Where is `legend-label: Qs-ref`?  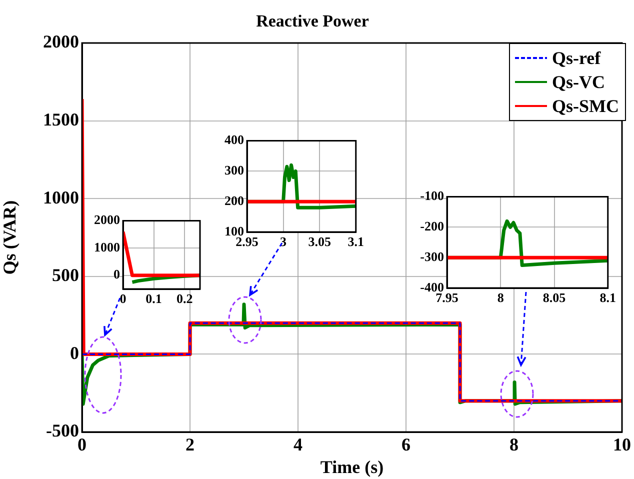 legend-label: Qs-ref is located at coordinates (576, 58).